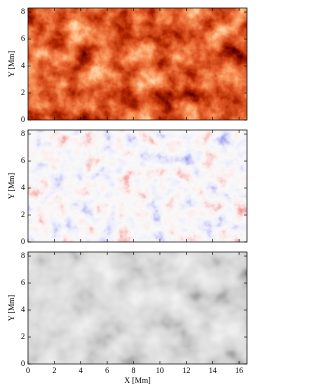 This screenshot has width=320, height=391. What do you see at coordinates (134, 370) in the screenshot?
I see `x-tick-label: 8` at bounding box center [134, 370].